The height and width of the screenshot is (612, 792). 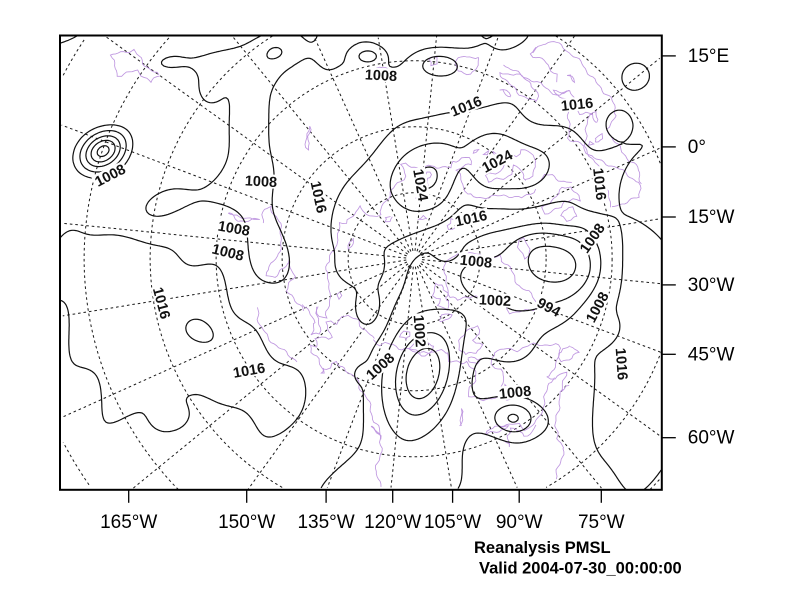 What do you see at coordinates (128, 522) in the screenshot?
I see `svg-text: 165°W` at bounding box center [128, 522].